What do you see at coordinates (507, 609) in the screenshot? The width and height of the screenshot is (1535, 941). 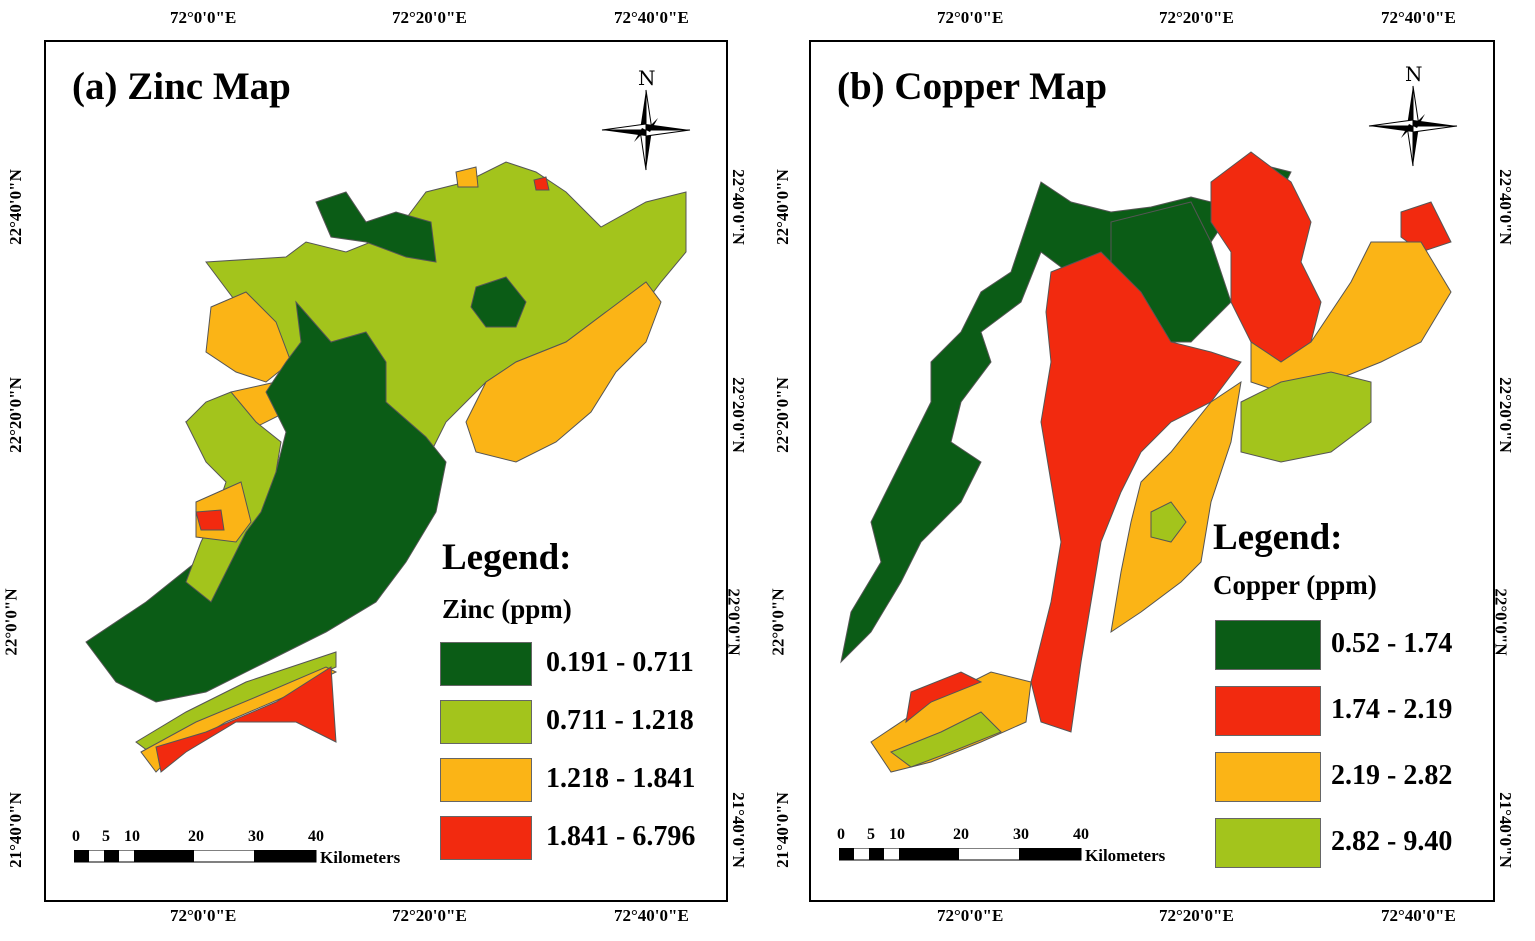 I see `zinc-legend-subtitle: Zinc (ppm)` at bounding box center [507, 609].